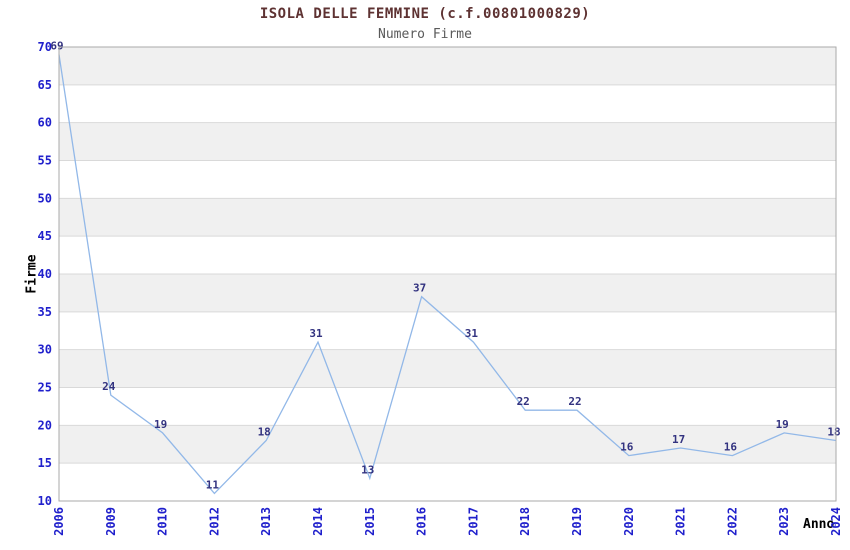 The height and width of the screenshot is (550, 850). What do you see at coordinates (681, 521) in the screenshot?
I see `x-tick-label: 2021` at bounding box center [681, 521].